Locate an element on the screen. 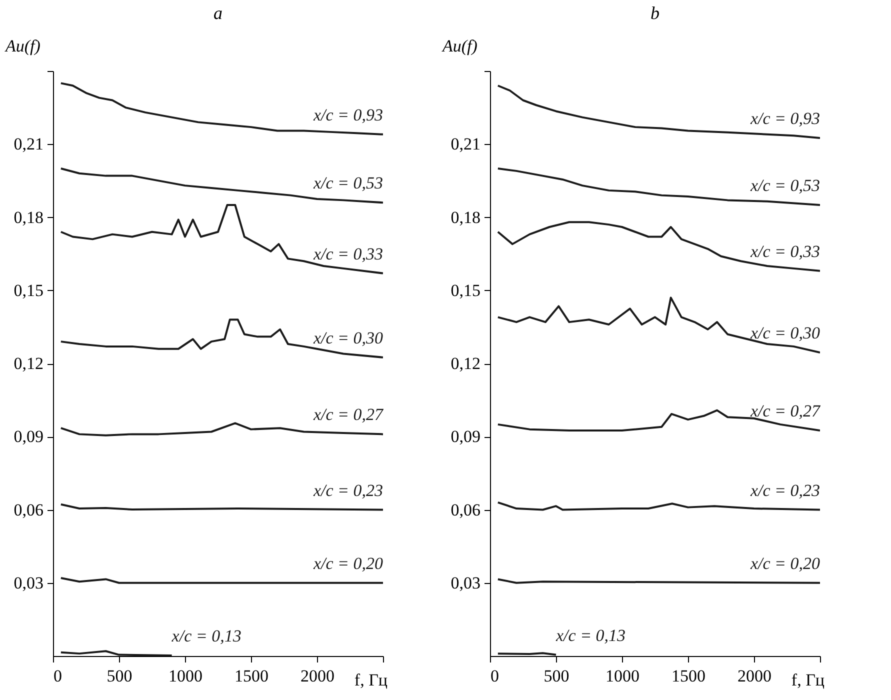 The width and height of the screenshot is (891, 700). chart-title: b is located at coordinates (655, 13).